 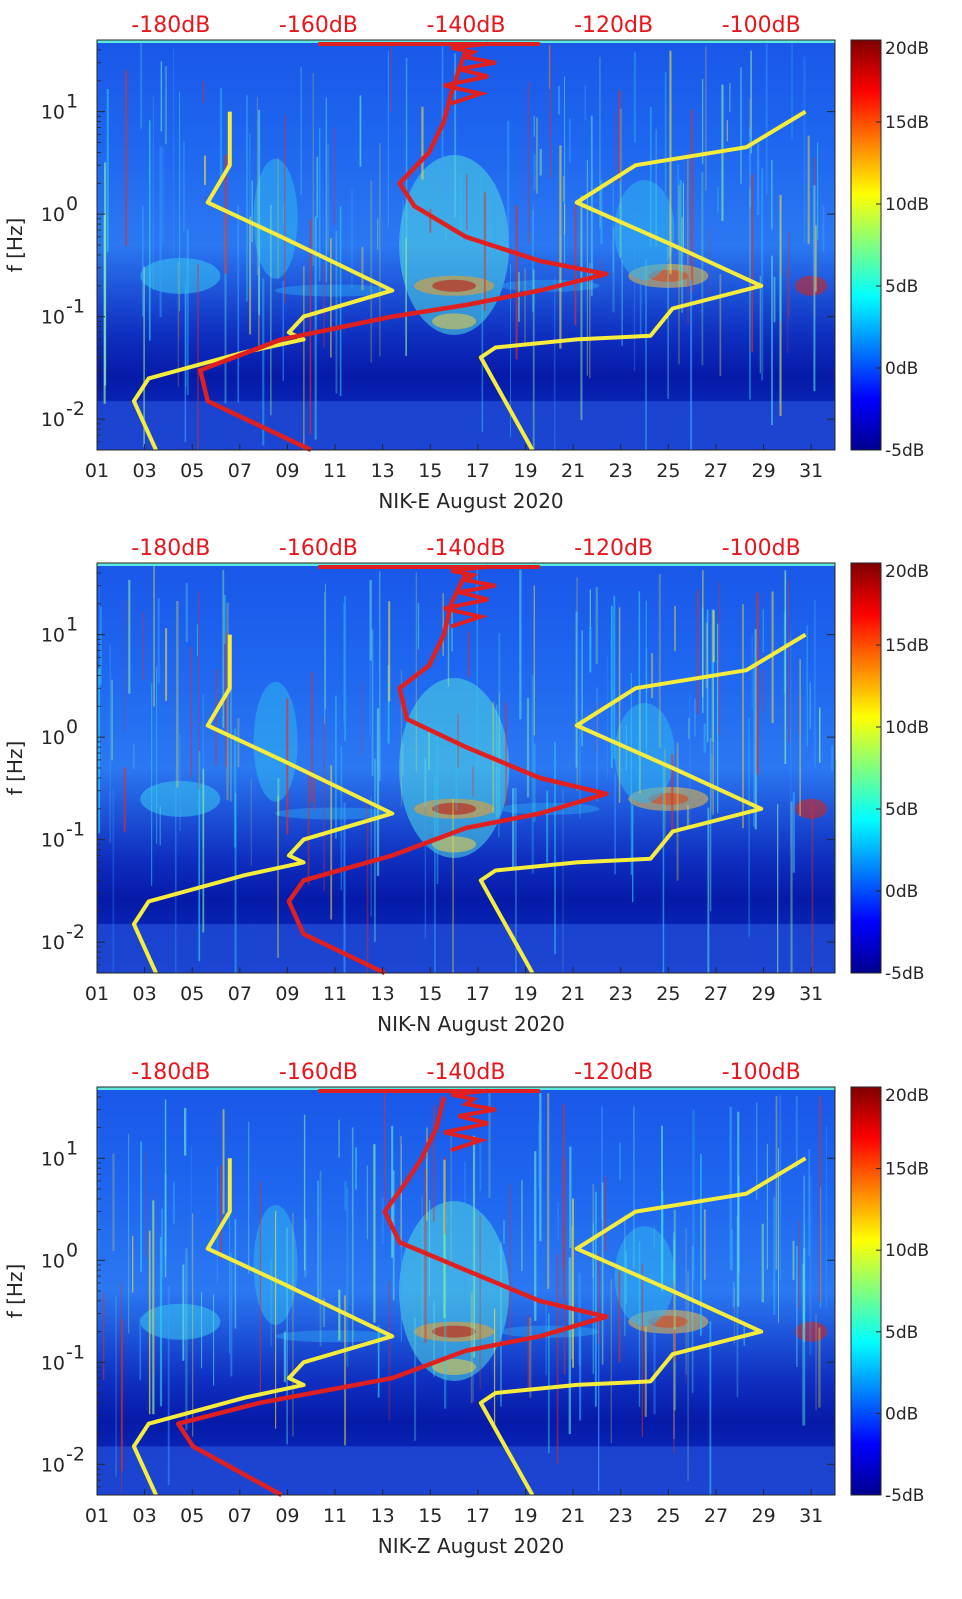 What do you see at coordinates (763, 994) in the screenshot?
I see `x-tick-label: 29` at bounding box center [763, 994].